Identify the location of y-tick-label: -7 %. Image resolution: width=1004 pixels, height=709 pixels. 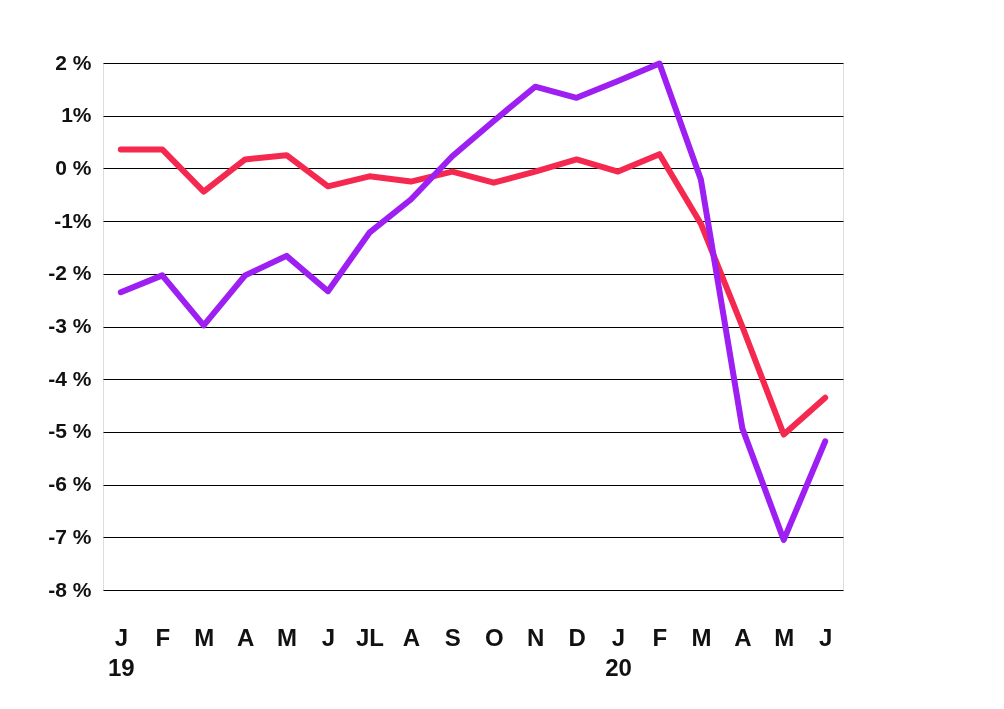
(70, 536).